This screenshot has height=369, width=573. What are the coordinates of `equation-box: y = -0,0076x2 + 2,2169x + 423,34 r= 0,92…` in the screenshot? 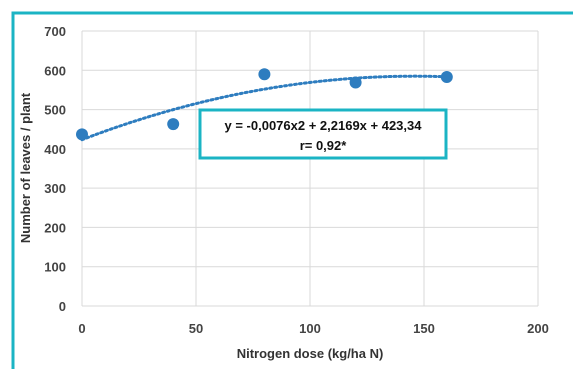 It's located at (323, 134).